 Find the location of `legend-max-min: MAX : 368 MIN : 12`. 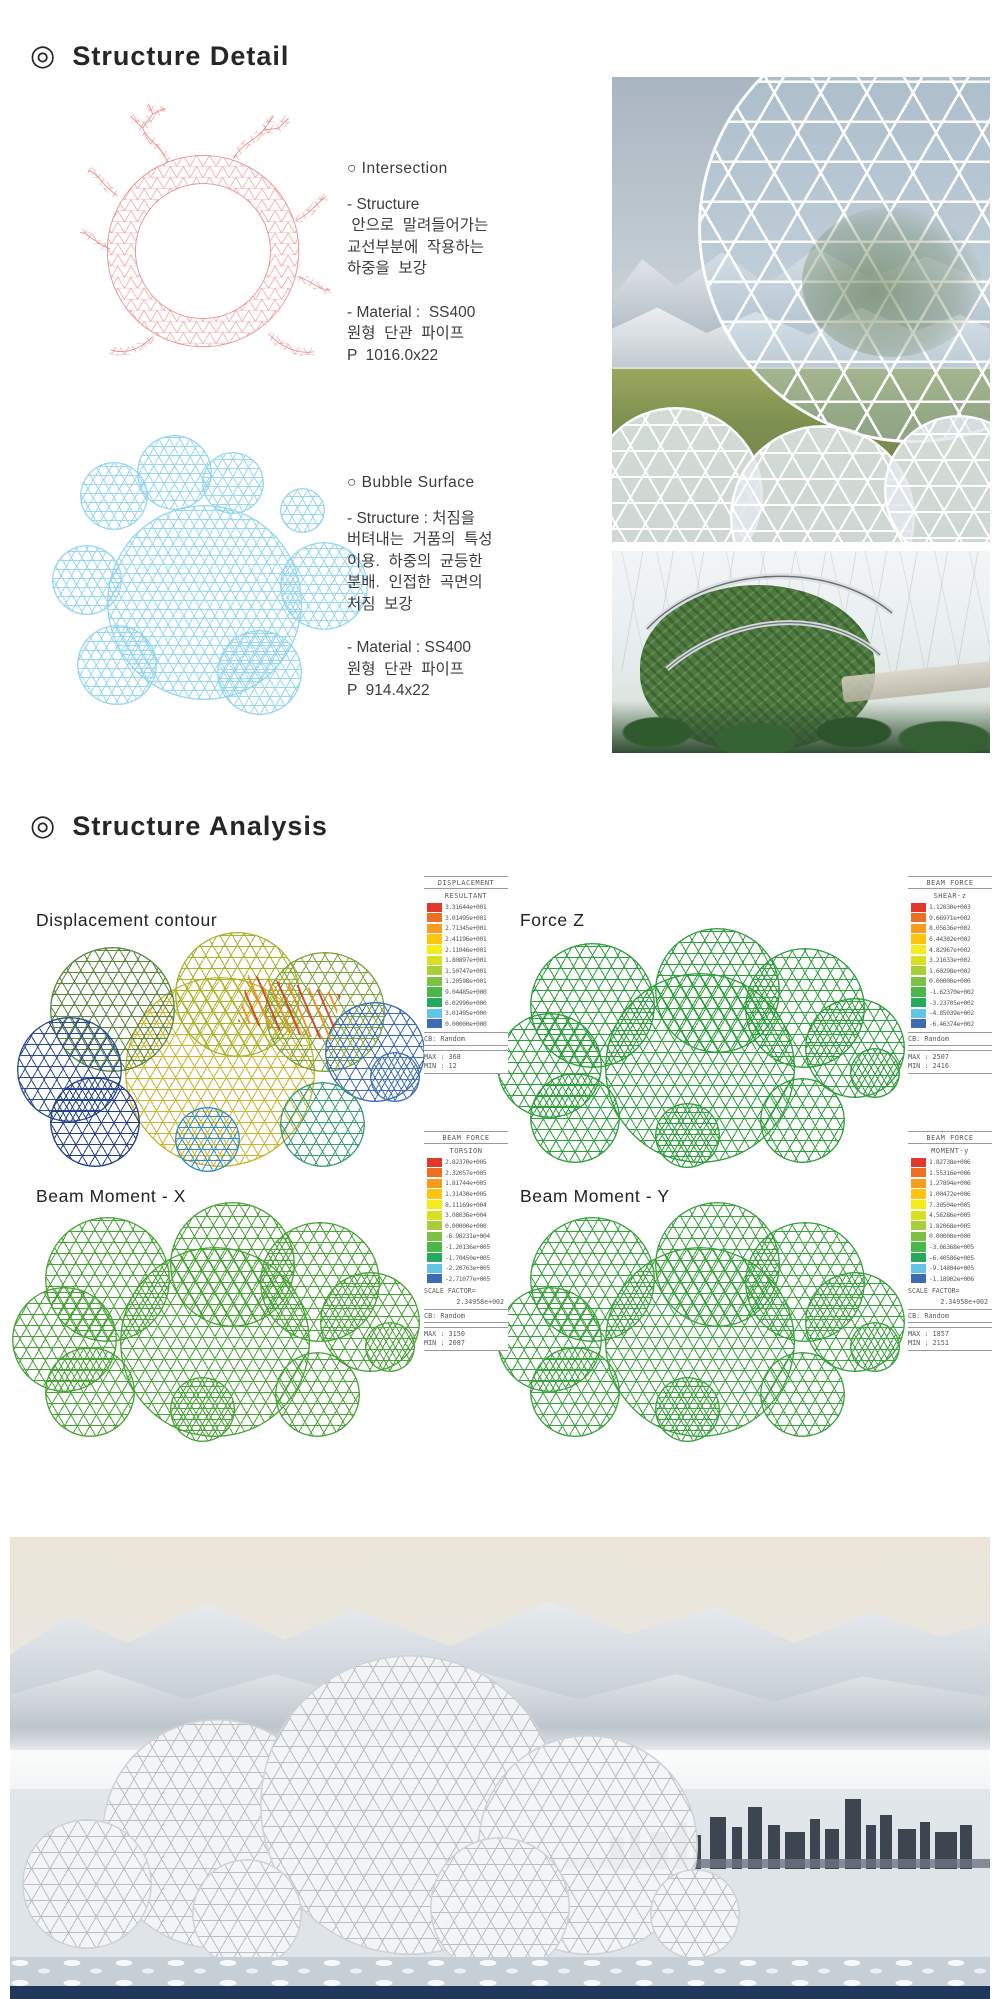

legend-max-min: MAX : 368 MIN : 12 is located at coordinates (466, 1062).